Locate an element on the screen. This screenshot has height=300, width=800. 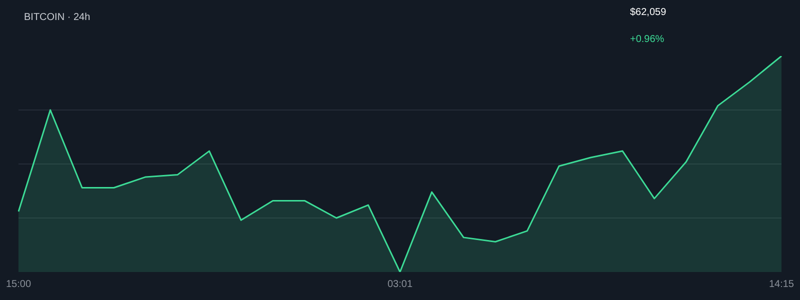
x-tick-label: 14:15 is located at coordinates (781, 284).